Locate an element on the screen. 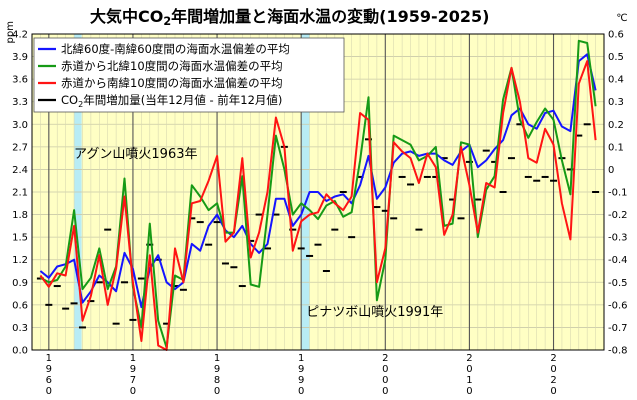 This screenshot has width=637, height=400. left-tick-label: 1.5 is located at coordinates (20, 238).